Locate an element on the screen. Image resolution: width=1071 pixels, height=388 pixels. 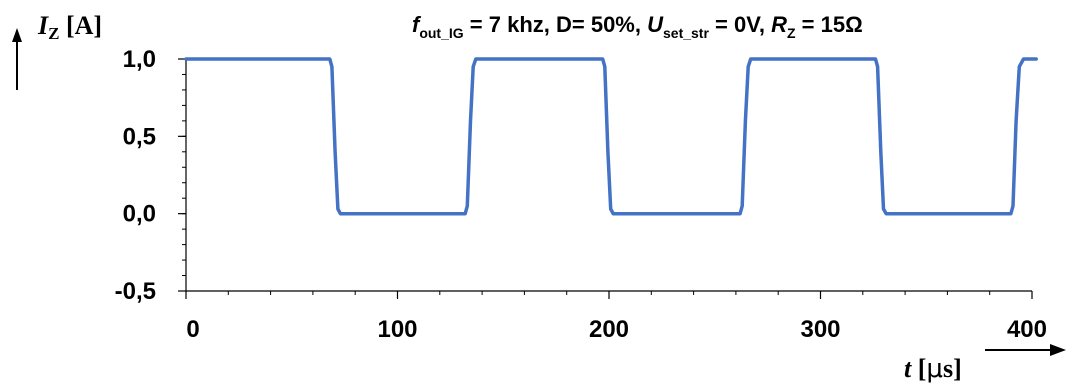
y-label-sub: Z is located at coordinates (53, 33).